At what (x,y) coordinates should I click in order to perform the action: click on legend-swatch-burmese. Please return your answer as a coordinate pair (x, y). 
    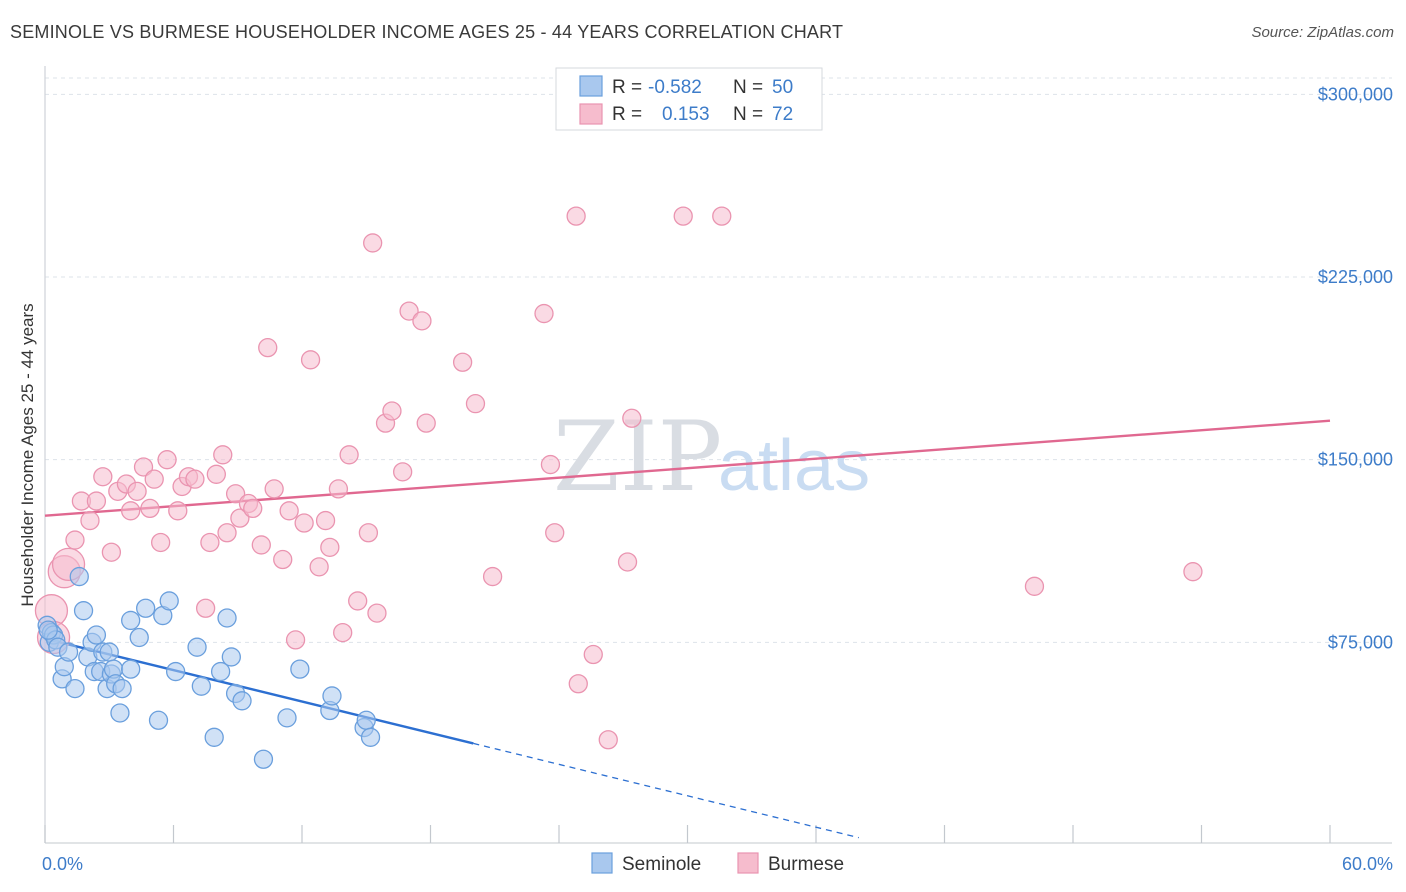
    Looking at the image, I should click on (591, 114).